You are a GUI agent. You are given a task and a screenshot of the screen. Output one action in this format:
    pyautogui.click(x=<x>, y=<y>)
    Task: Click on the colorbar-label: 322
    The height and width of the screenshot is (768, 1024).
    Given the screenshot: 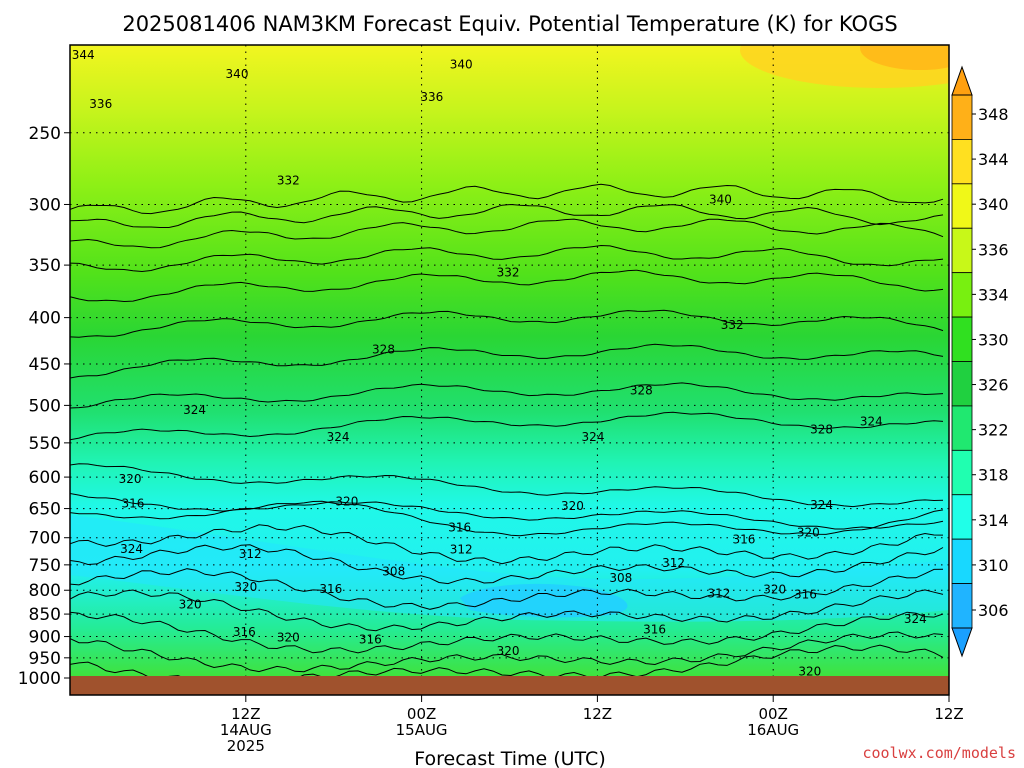 What is the action you would take?
    pyautogui.click(x=993, y=430)
    